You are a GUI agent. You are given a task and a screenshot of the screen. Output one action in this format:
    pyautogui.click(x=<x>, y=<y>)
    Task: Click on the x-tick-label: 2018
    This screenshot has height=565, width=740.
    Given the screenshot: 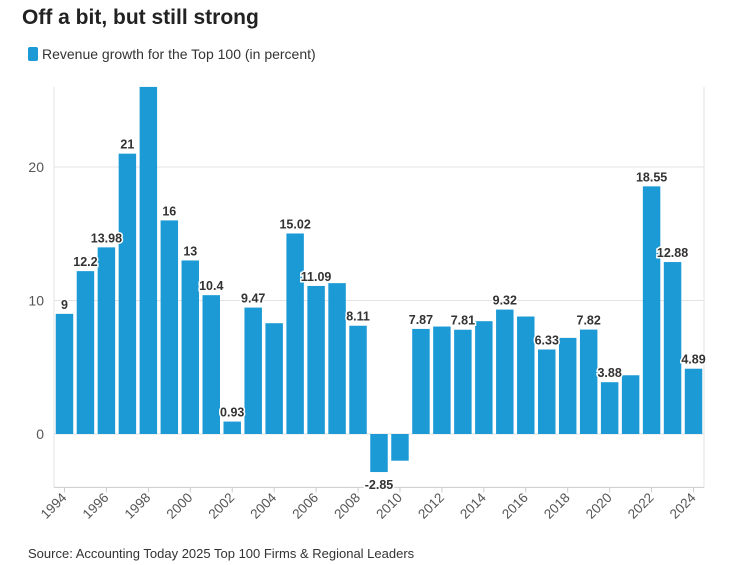 What is the action you would take?
    pyautogui.click(x=557, y=506)
    